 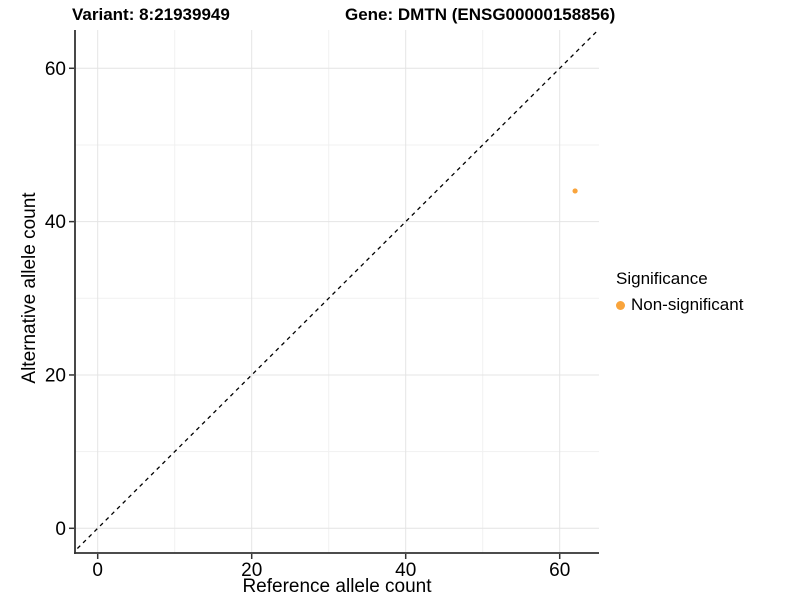 I want to click on y-tick-label: 0, so click(x=60, y=529).